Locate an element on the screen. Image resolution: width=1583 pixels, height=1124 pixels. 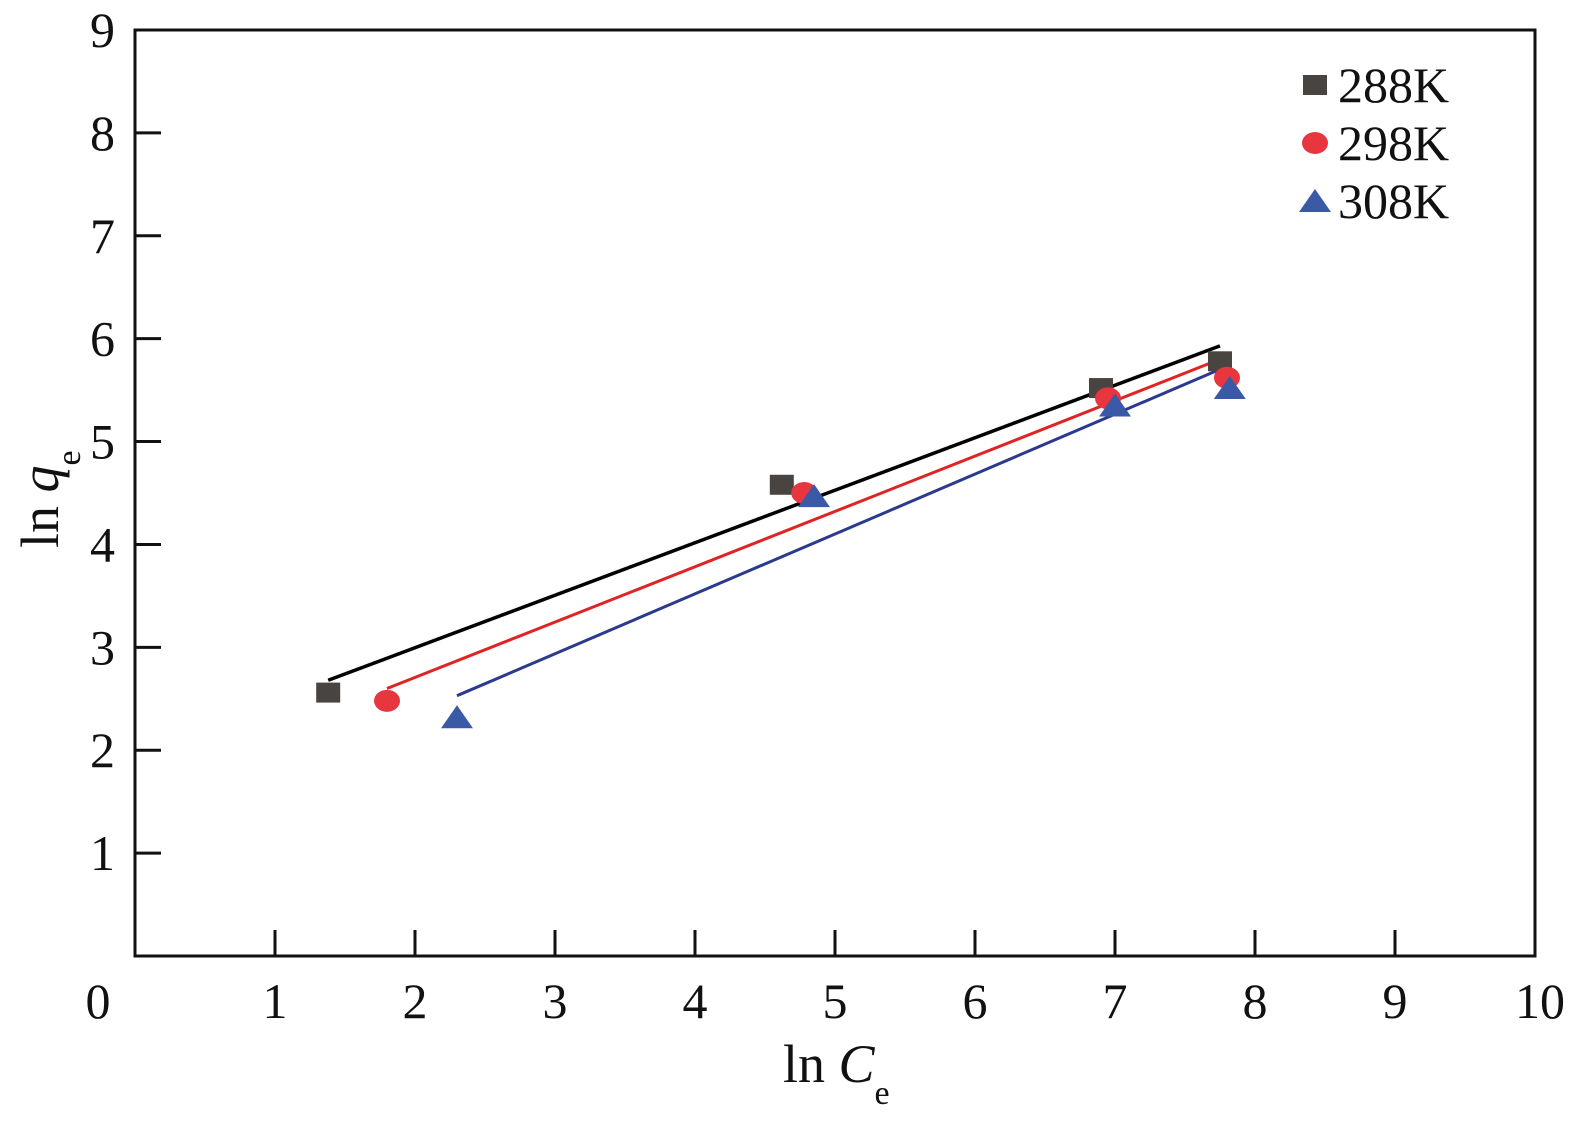
legend-marker-308K is located at coordinates (1315, 200).